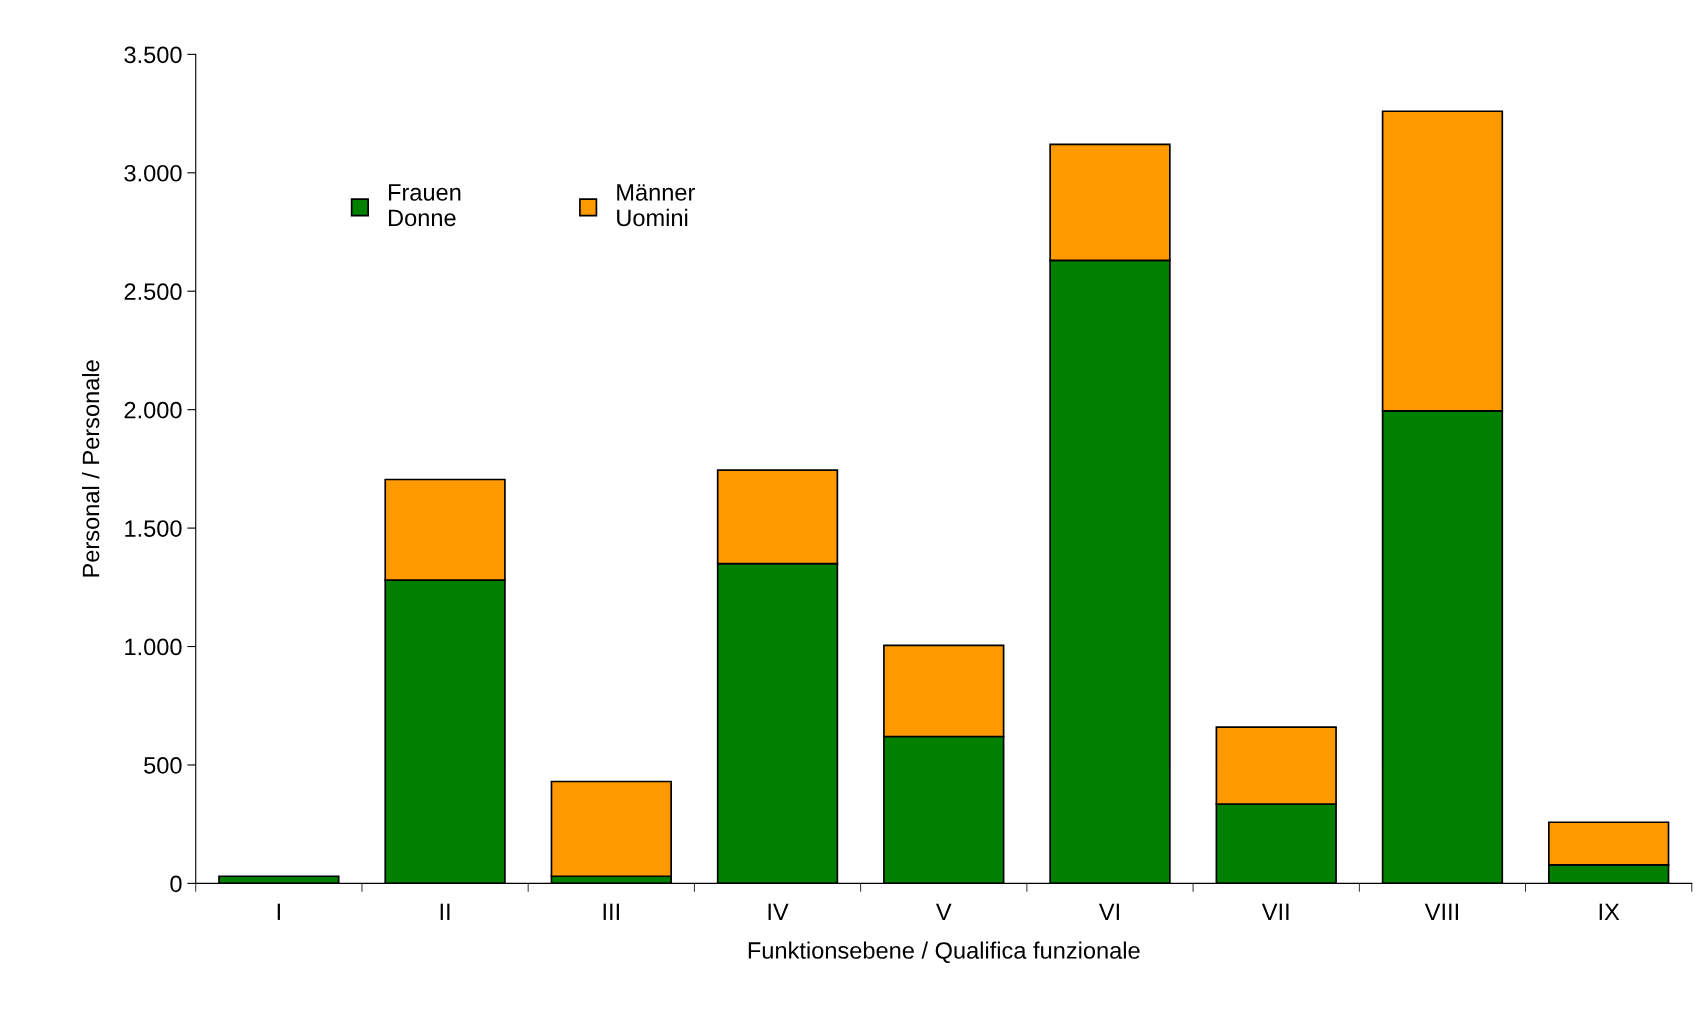 This screenshot has width=1702, height=1026. I want to click on y-tick-label: 0, so click(176, 884).